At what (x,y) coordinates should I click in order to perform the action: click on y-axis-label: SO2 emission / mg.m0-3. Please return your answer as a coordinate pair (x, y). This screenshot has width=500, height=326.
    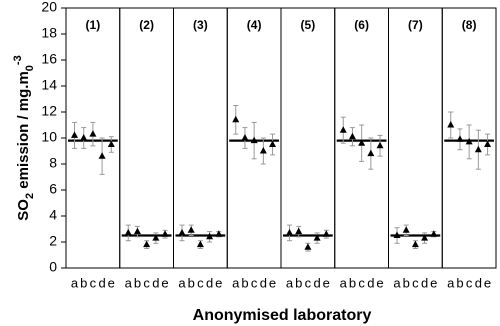
    Looking at the image, I should click on (24, 137).